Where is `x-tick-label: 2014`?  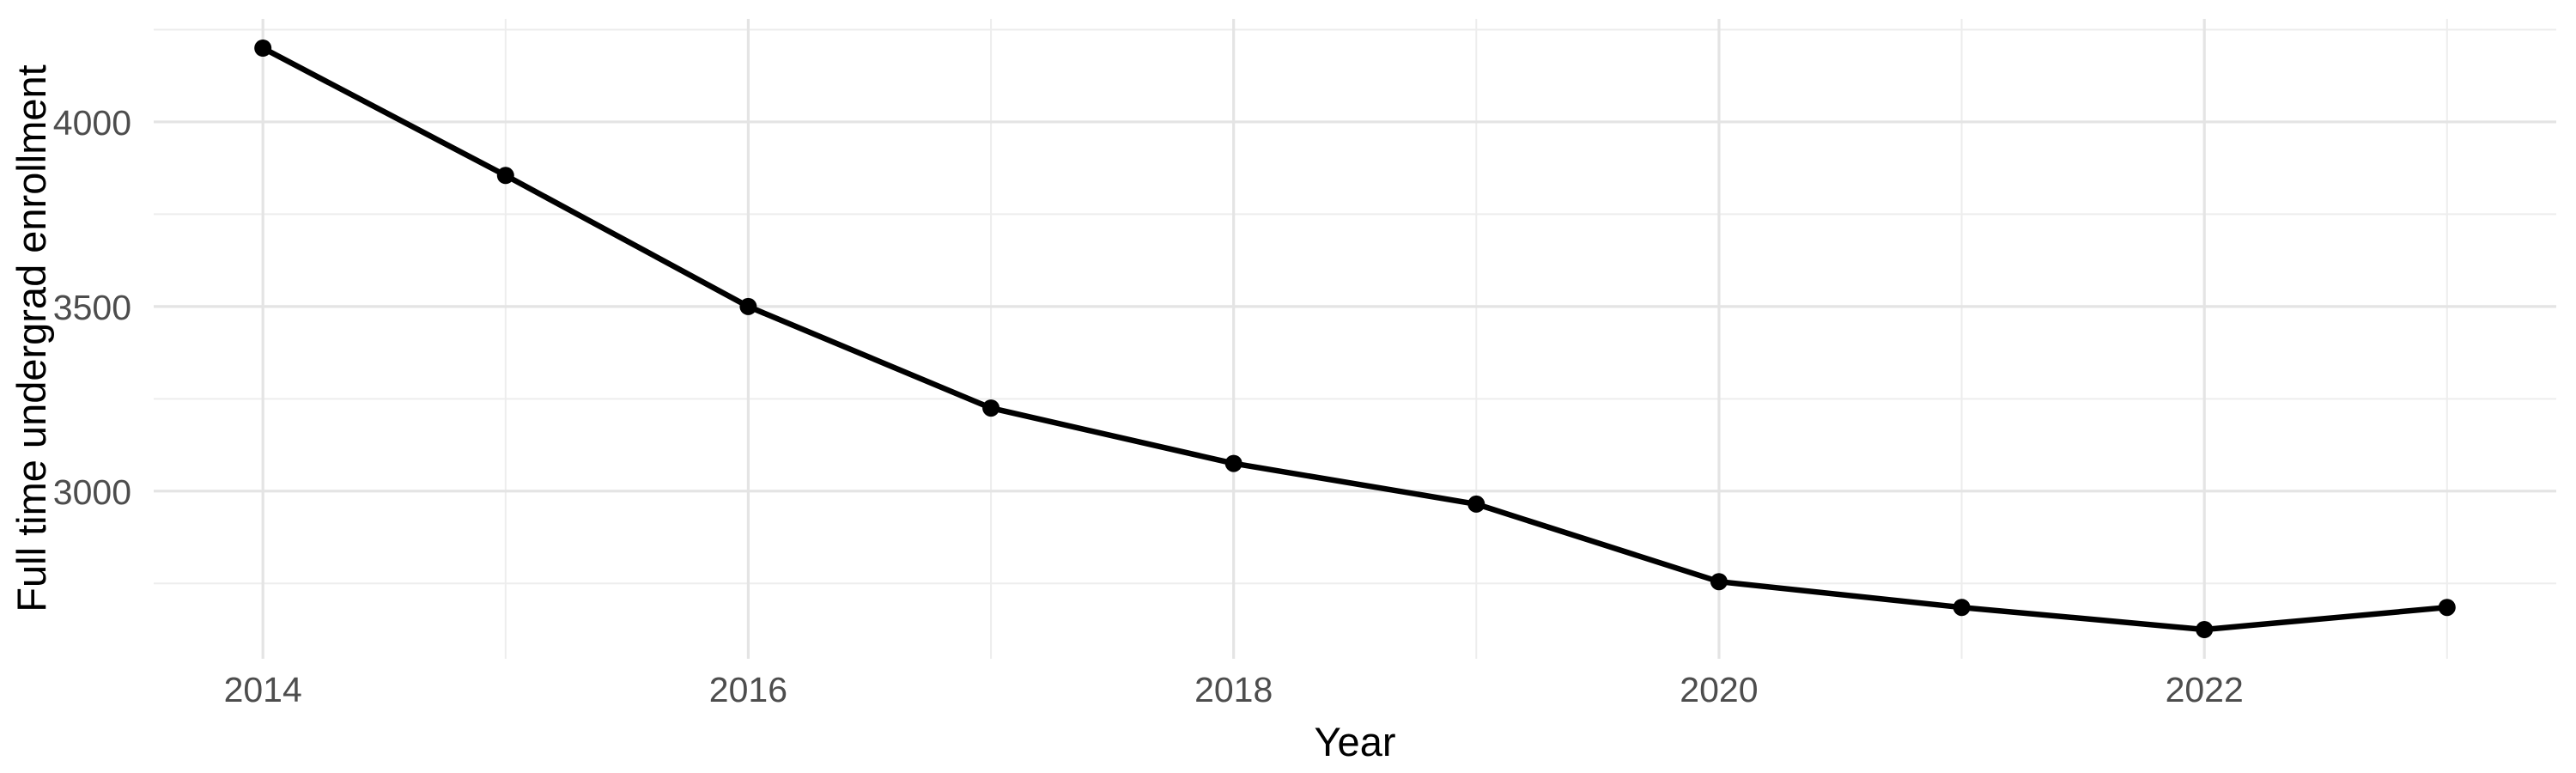
x-tick-label: 2014 is located at coordinates (263, 689).